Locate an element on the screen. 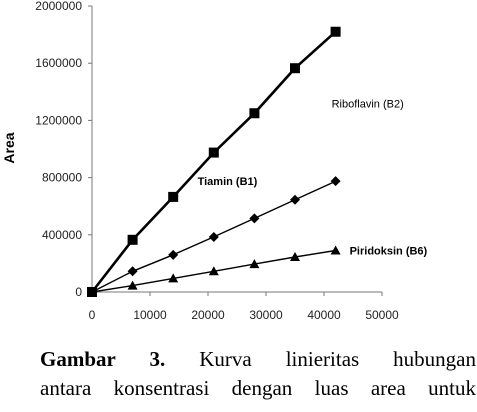 This screenshot has height=412, width=477. y-tick-label: 2000000 is located at coordinates (58, 6).